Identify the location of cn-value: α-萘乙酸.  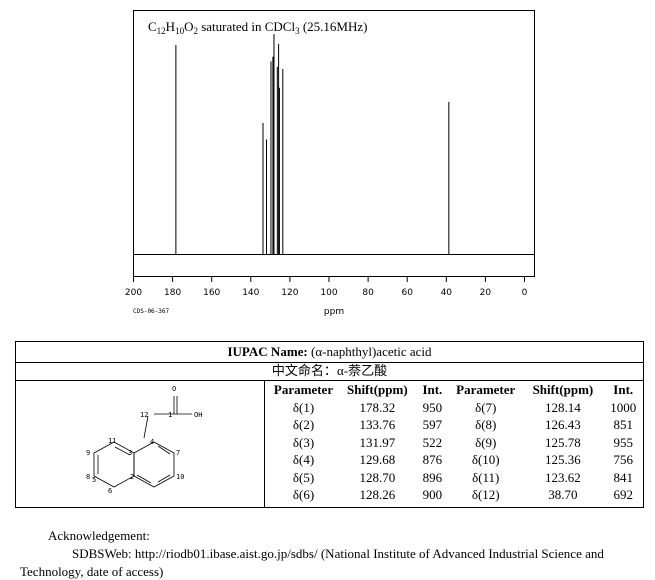
(362, 370).